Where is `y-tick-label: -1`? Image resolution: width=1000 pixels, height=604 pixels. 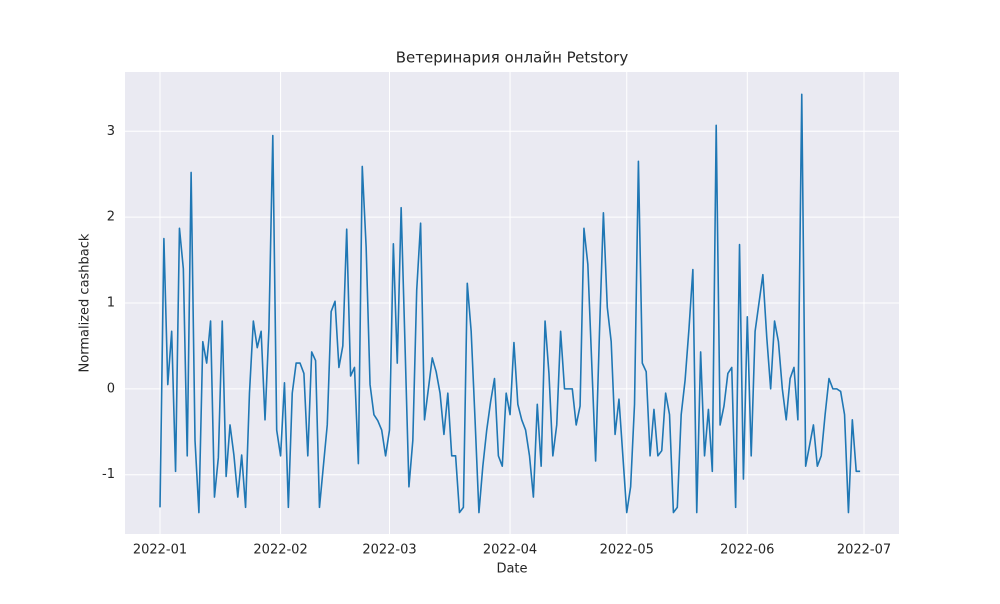 y-tick-label: -1 is located at coordinates (108, 474).